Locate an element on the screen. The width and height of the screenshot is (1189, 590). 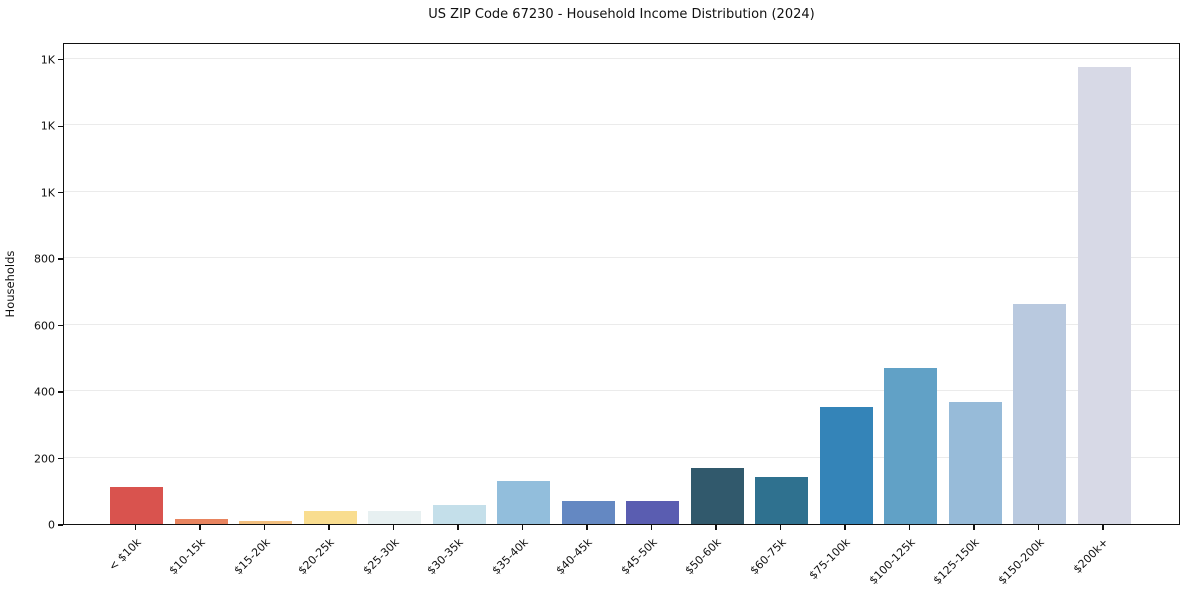
bar-45-50k is located at coordinates (652, 512).